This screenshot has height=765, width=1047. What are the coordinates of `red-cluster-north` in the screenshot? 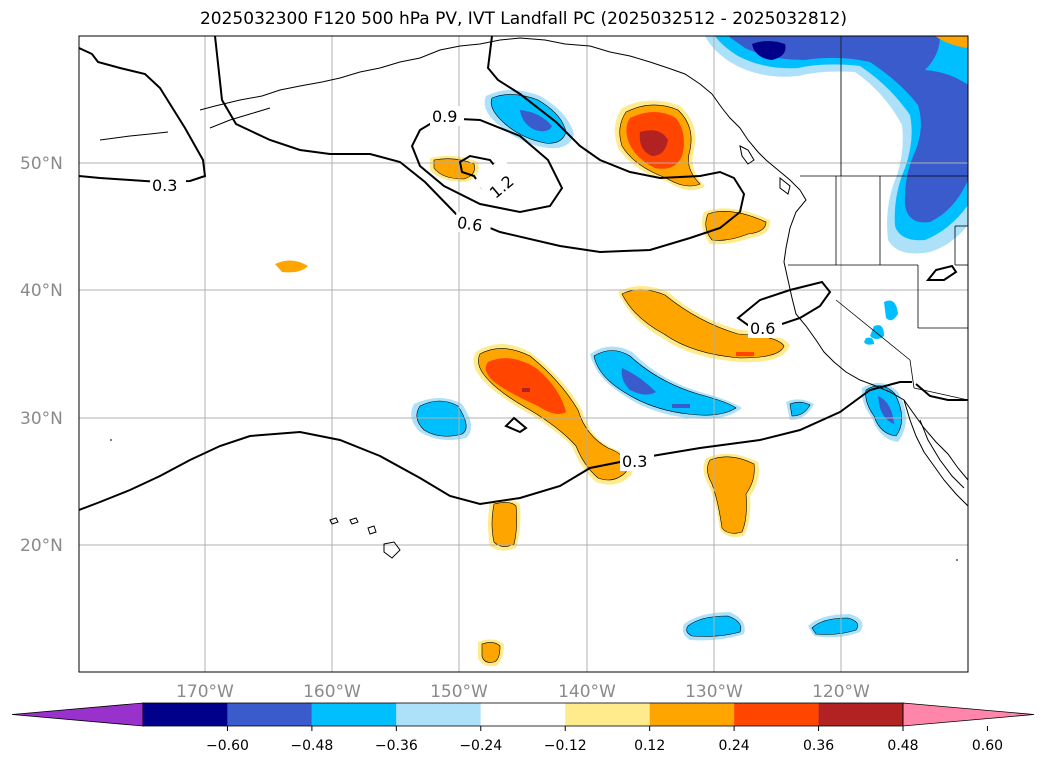 It's located at (659, 145).